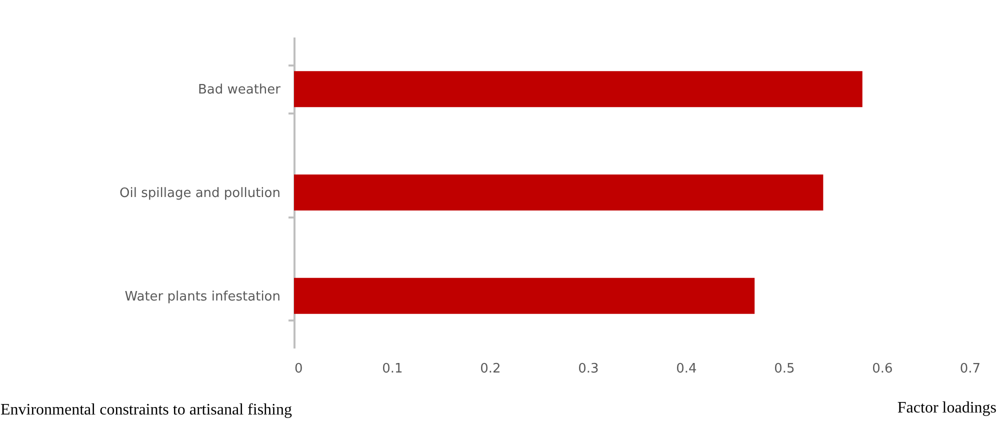 Image resolution: width=998 pixels, height=421 pixels. What do you see at coordinates (298, 369) in the screenshot?
I see `x-tick-label: 0` at bounding box center [298, 369].